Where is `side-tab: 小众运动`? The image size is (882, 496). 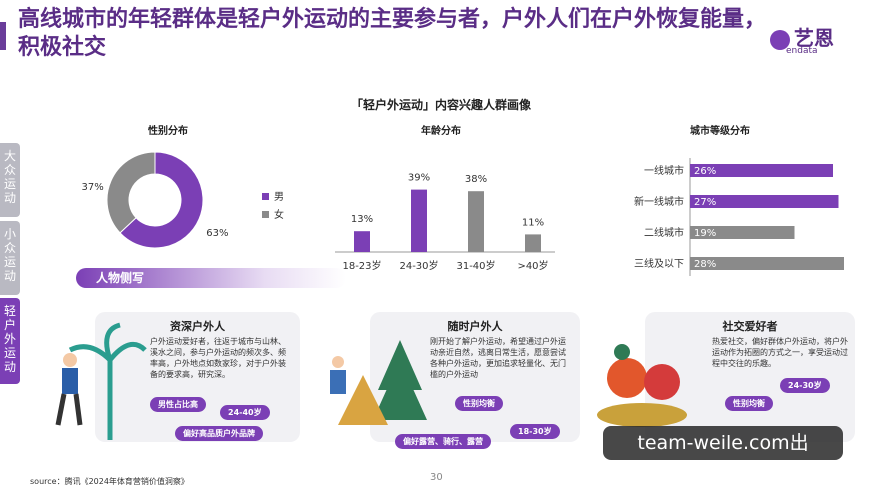
side-tab: 小众运动 is located at coordinates (10, 258).